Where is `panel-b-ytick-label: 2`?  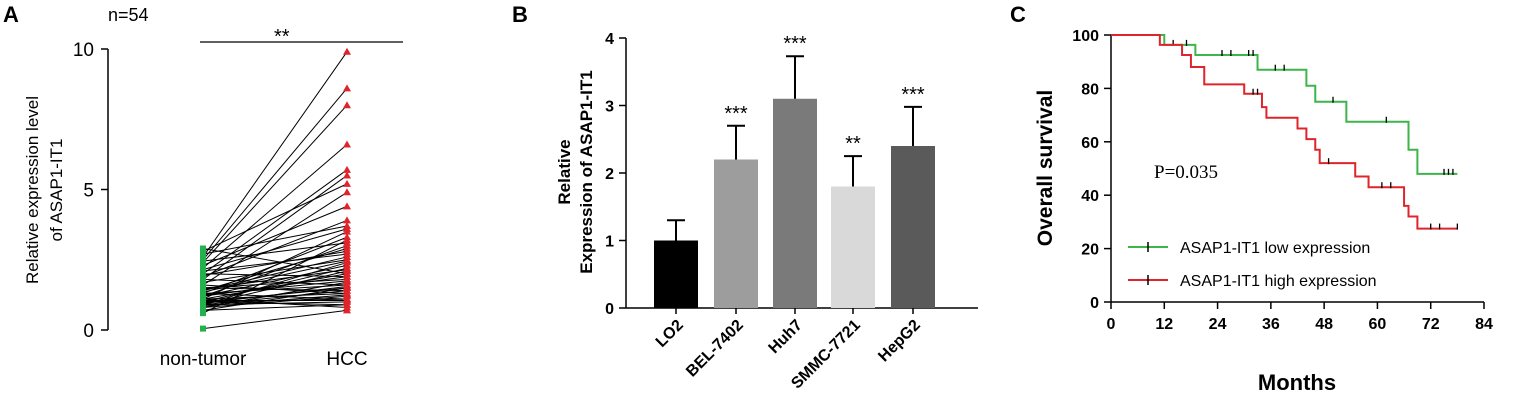 panel-b-ytick-label: 2 is located at coordinates (609, 174).